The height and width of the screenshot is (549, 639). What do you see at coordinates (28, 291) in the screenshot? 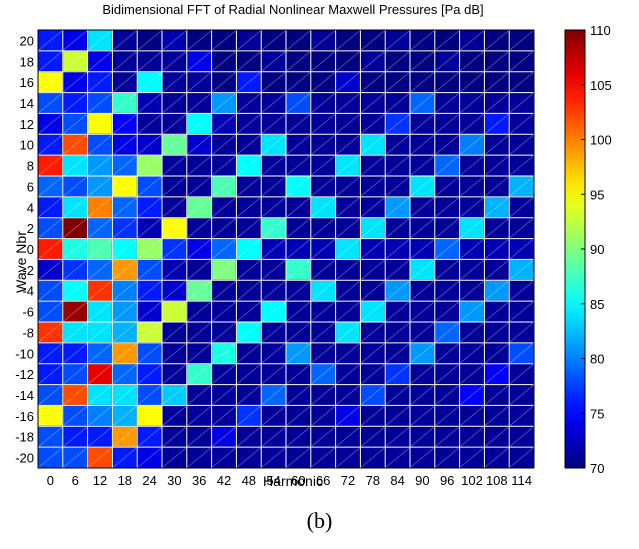
I see `y-tick-label: -4` at bounding box center [28, 291].